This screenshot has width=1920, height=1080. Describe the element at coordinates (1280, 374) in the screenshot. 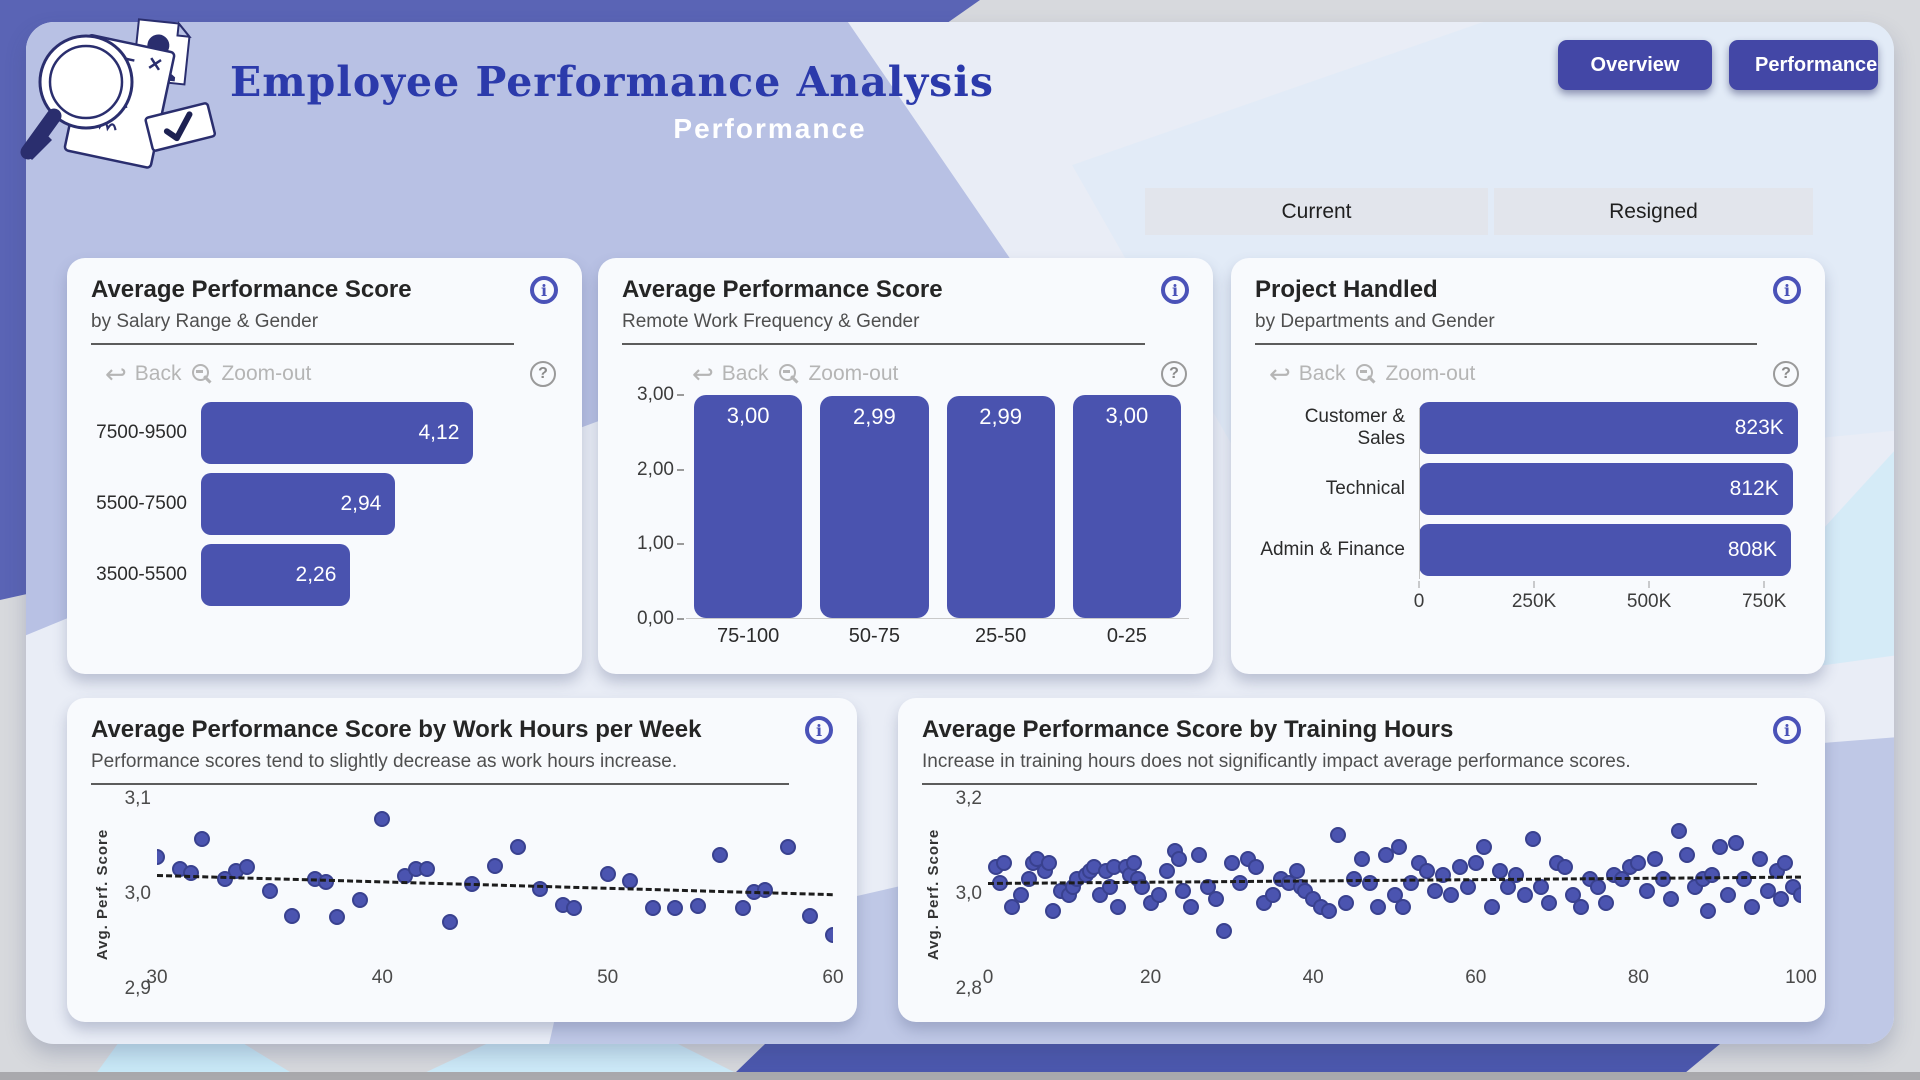

I see `back-arrow-icon: ↩` at that location.